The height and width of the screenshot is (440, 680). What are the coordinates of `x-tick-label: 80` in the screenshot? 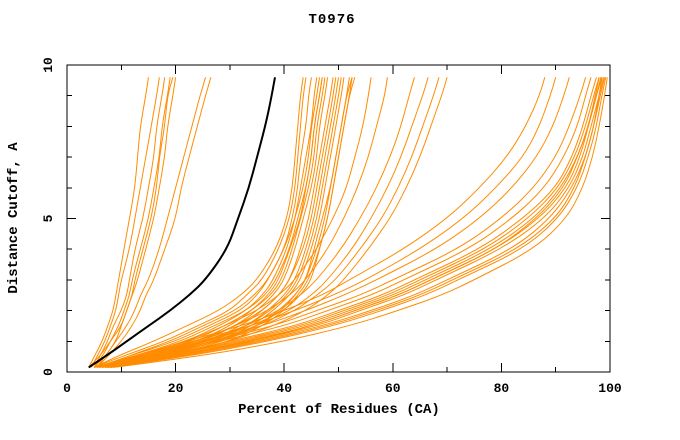 It's located at (502, 388).